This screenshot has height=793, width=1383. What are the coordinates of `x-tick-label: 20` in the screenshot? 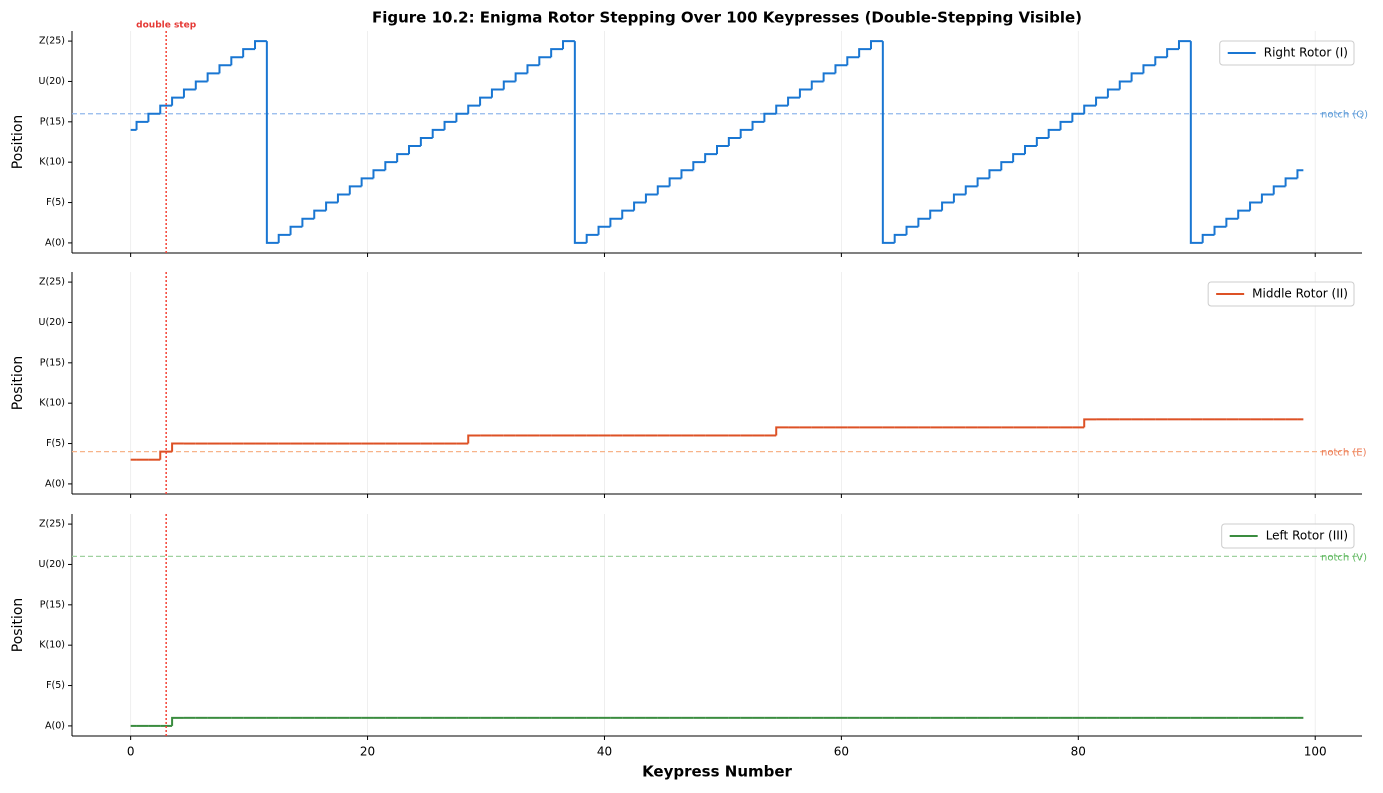 It's located at (367, 752).